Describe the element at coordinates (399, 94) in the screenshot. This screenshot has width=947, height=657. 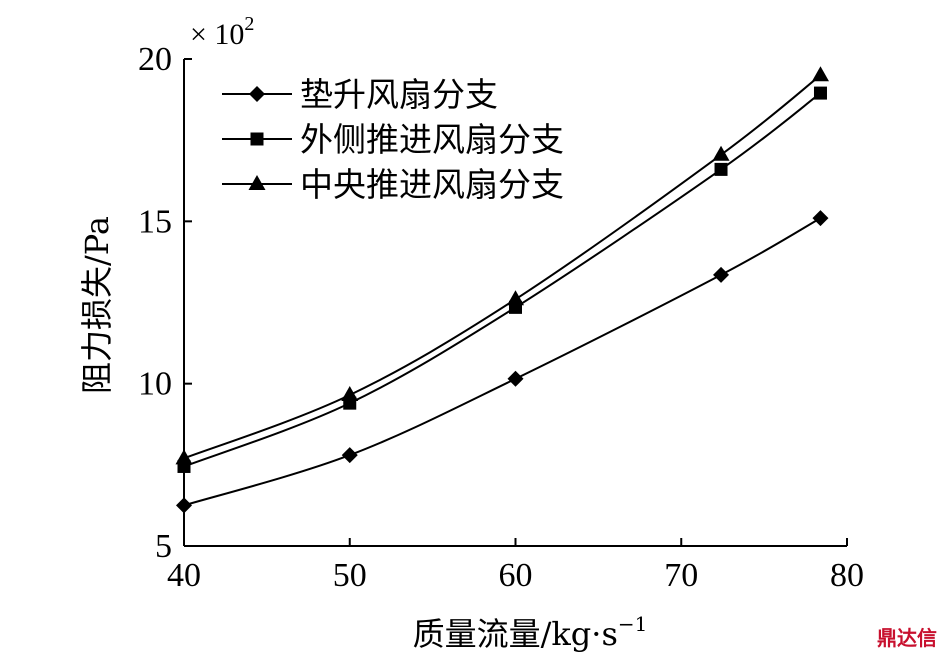
I see `legend-label: 垫升风扇分支` at that location.